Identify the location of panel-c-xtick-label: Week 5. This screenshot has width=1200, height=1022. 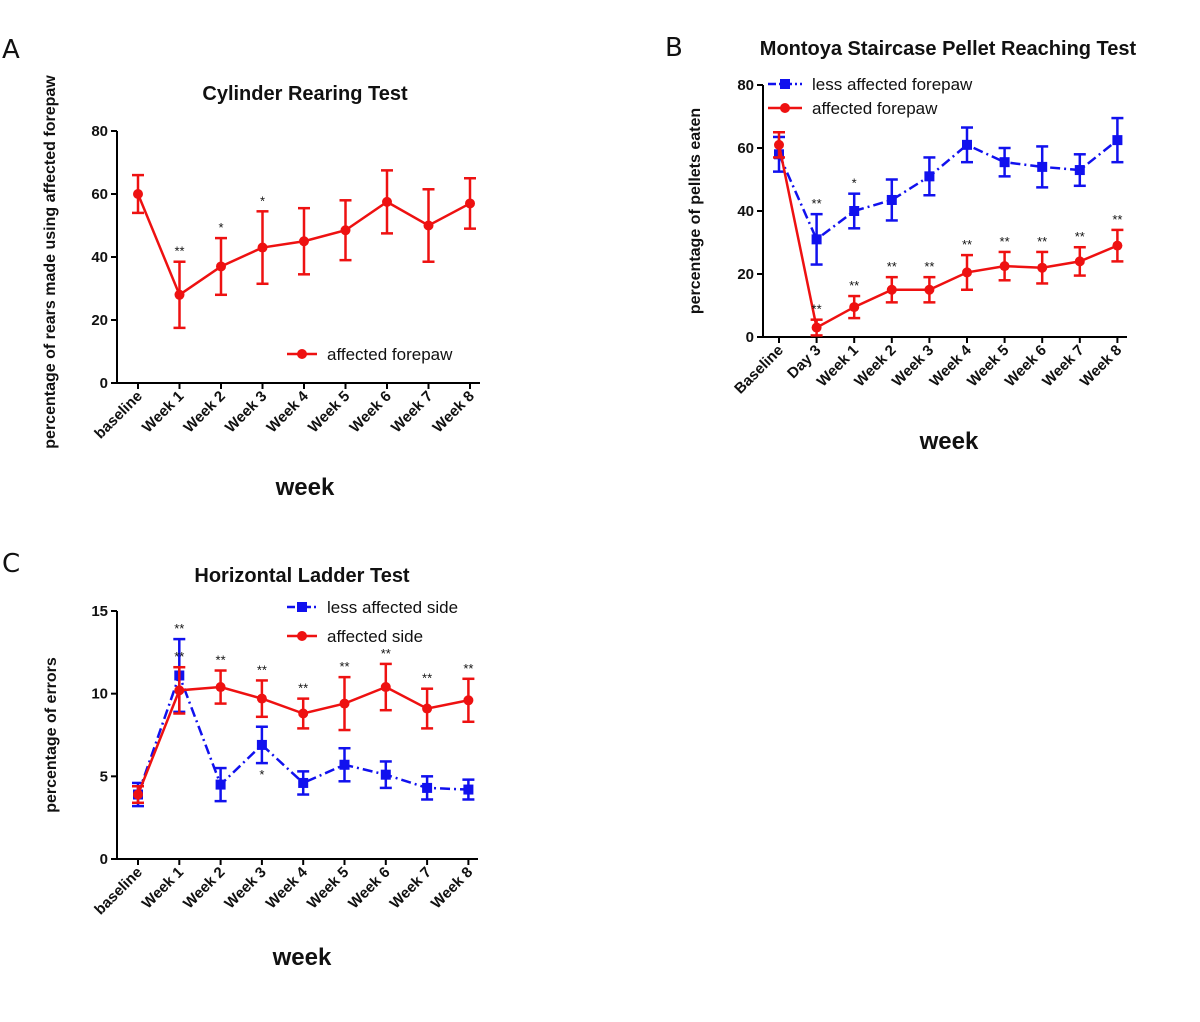
(328, 888).